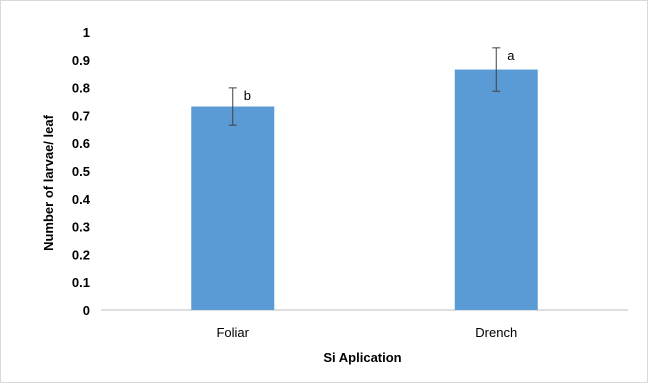 This screenshot has height=384, width=648. Describe the element at coordinates (86, 310) in the screenshot. I see `y-tick-label: 0` at that location.